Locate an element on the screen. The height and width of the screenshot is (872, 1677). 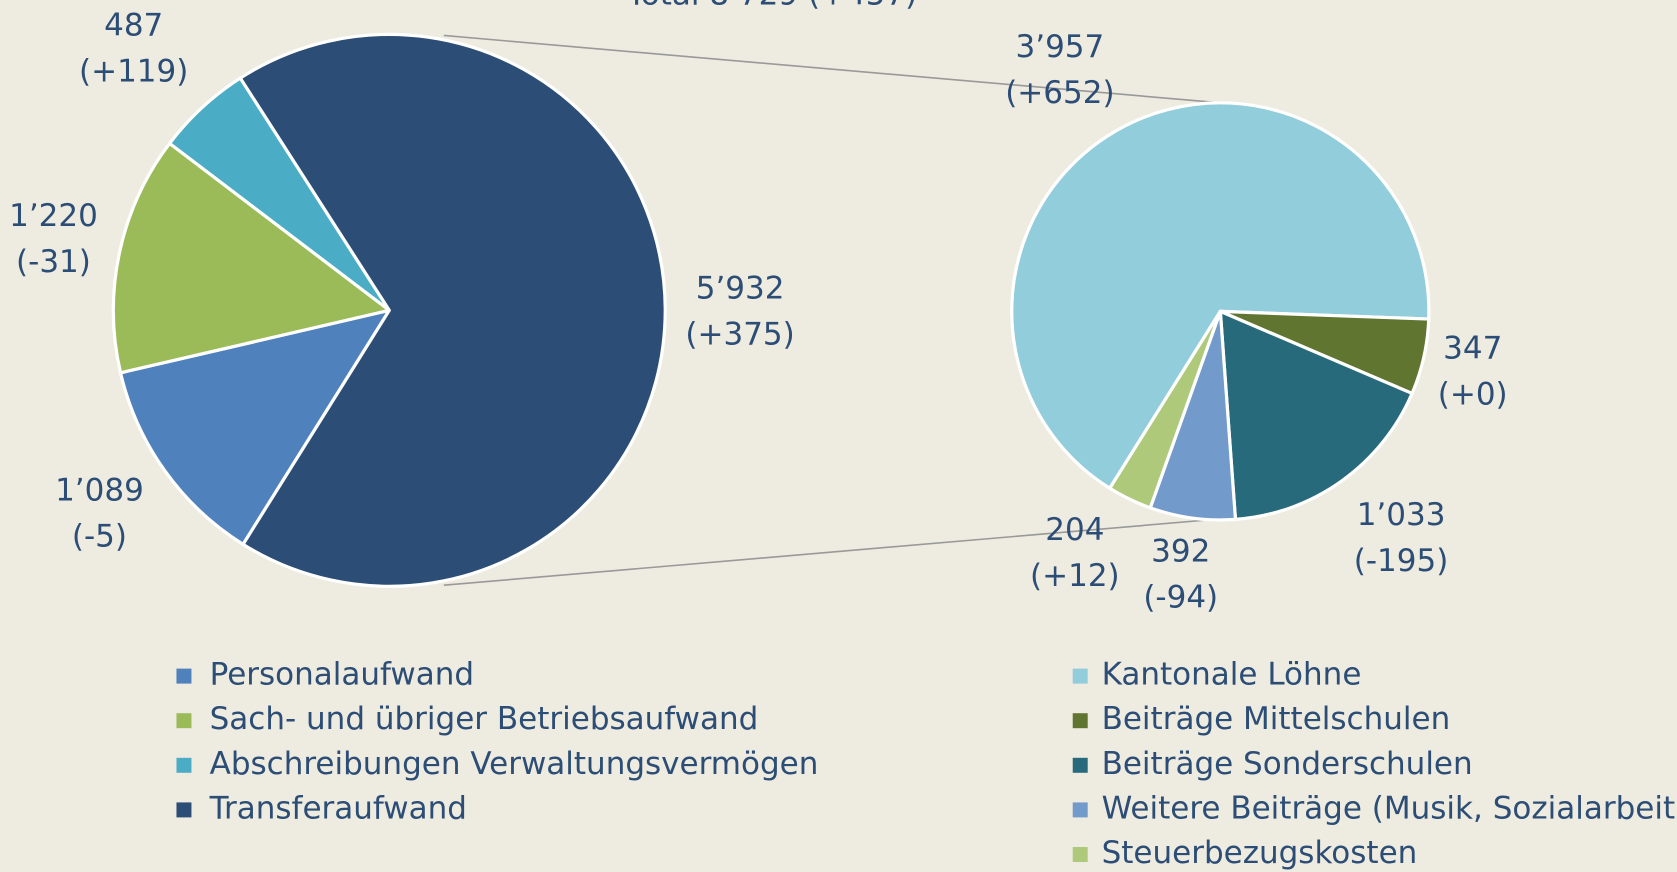
value-label: 1’220 is located at coordinates (53, 216).